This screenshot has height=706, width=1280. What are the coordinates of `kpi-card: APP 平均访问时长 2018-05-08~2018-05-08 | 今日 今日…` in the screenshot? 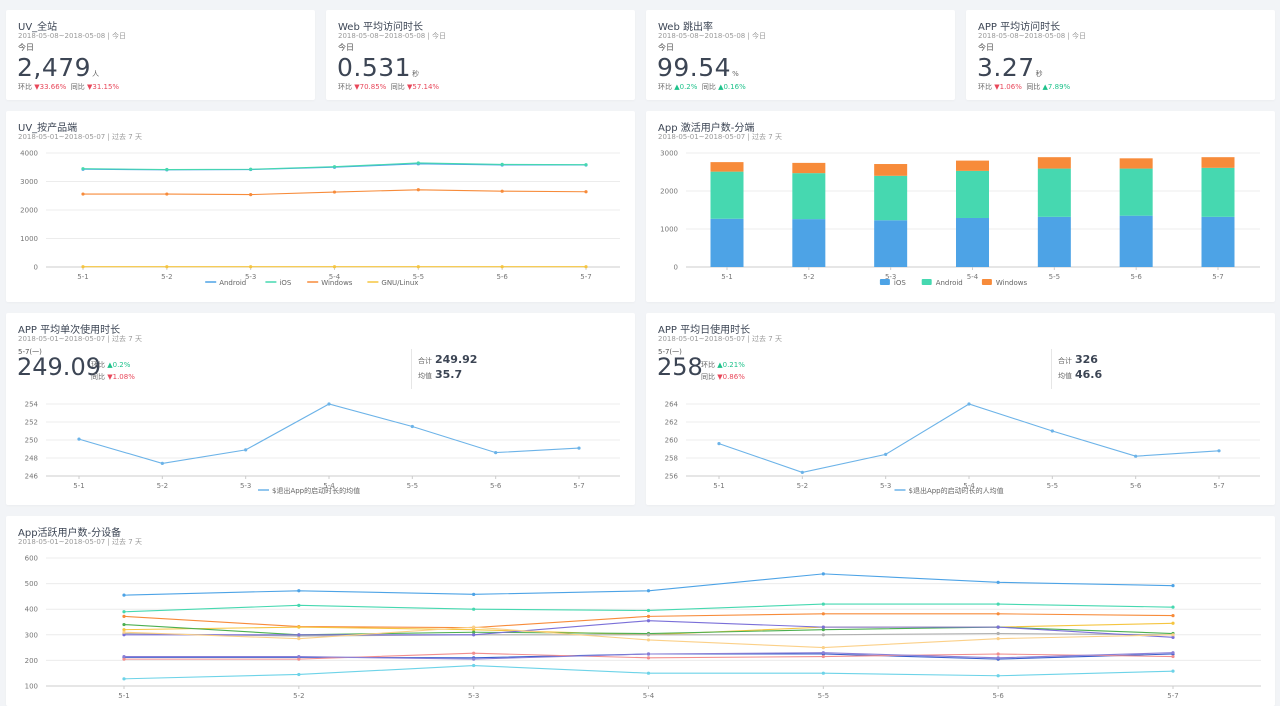 It's located at (1120, 55).